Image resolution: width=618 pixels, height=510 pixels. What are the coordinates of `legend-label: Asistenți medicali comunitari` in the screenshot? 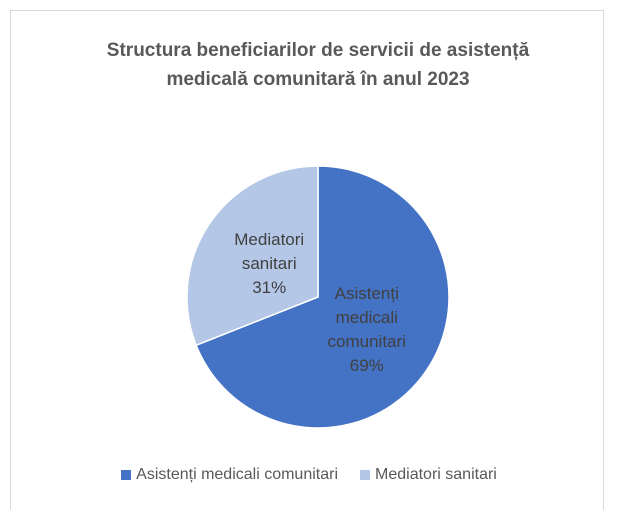 It's located at (237, 474).